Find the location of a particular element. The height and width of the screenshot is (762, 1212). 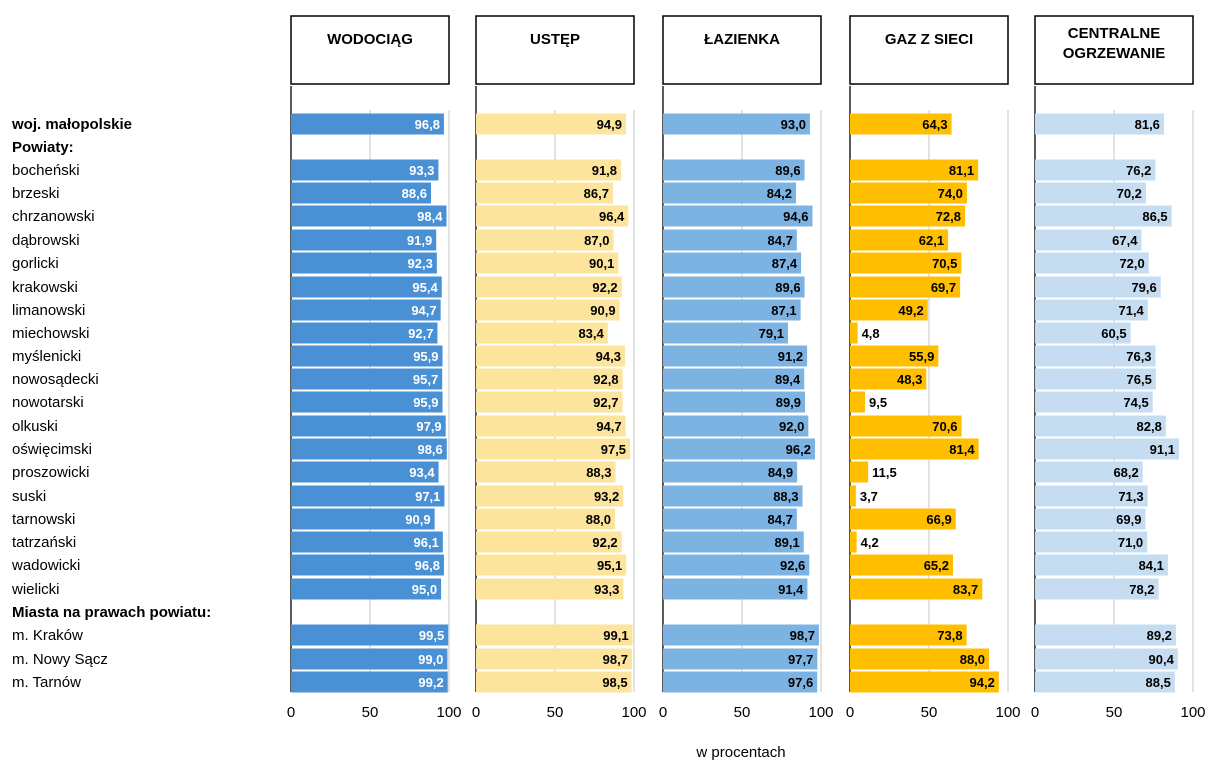

bar-value-label: 99,1 is located at coordinates (615, 635).